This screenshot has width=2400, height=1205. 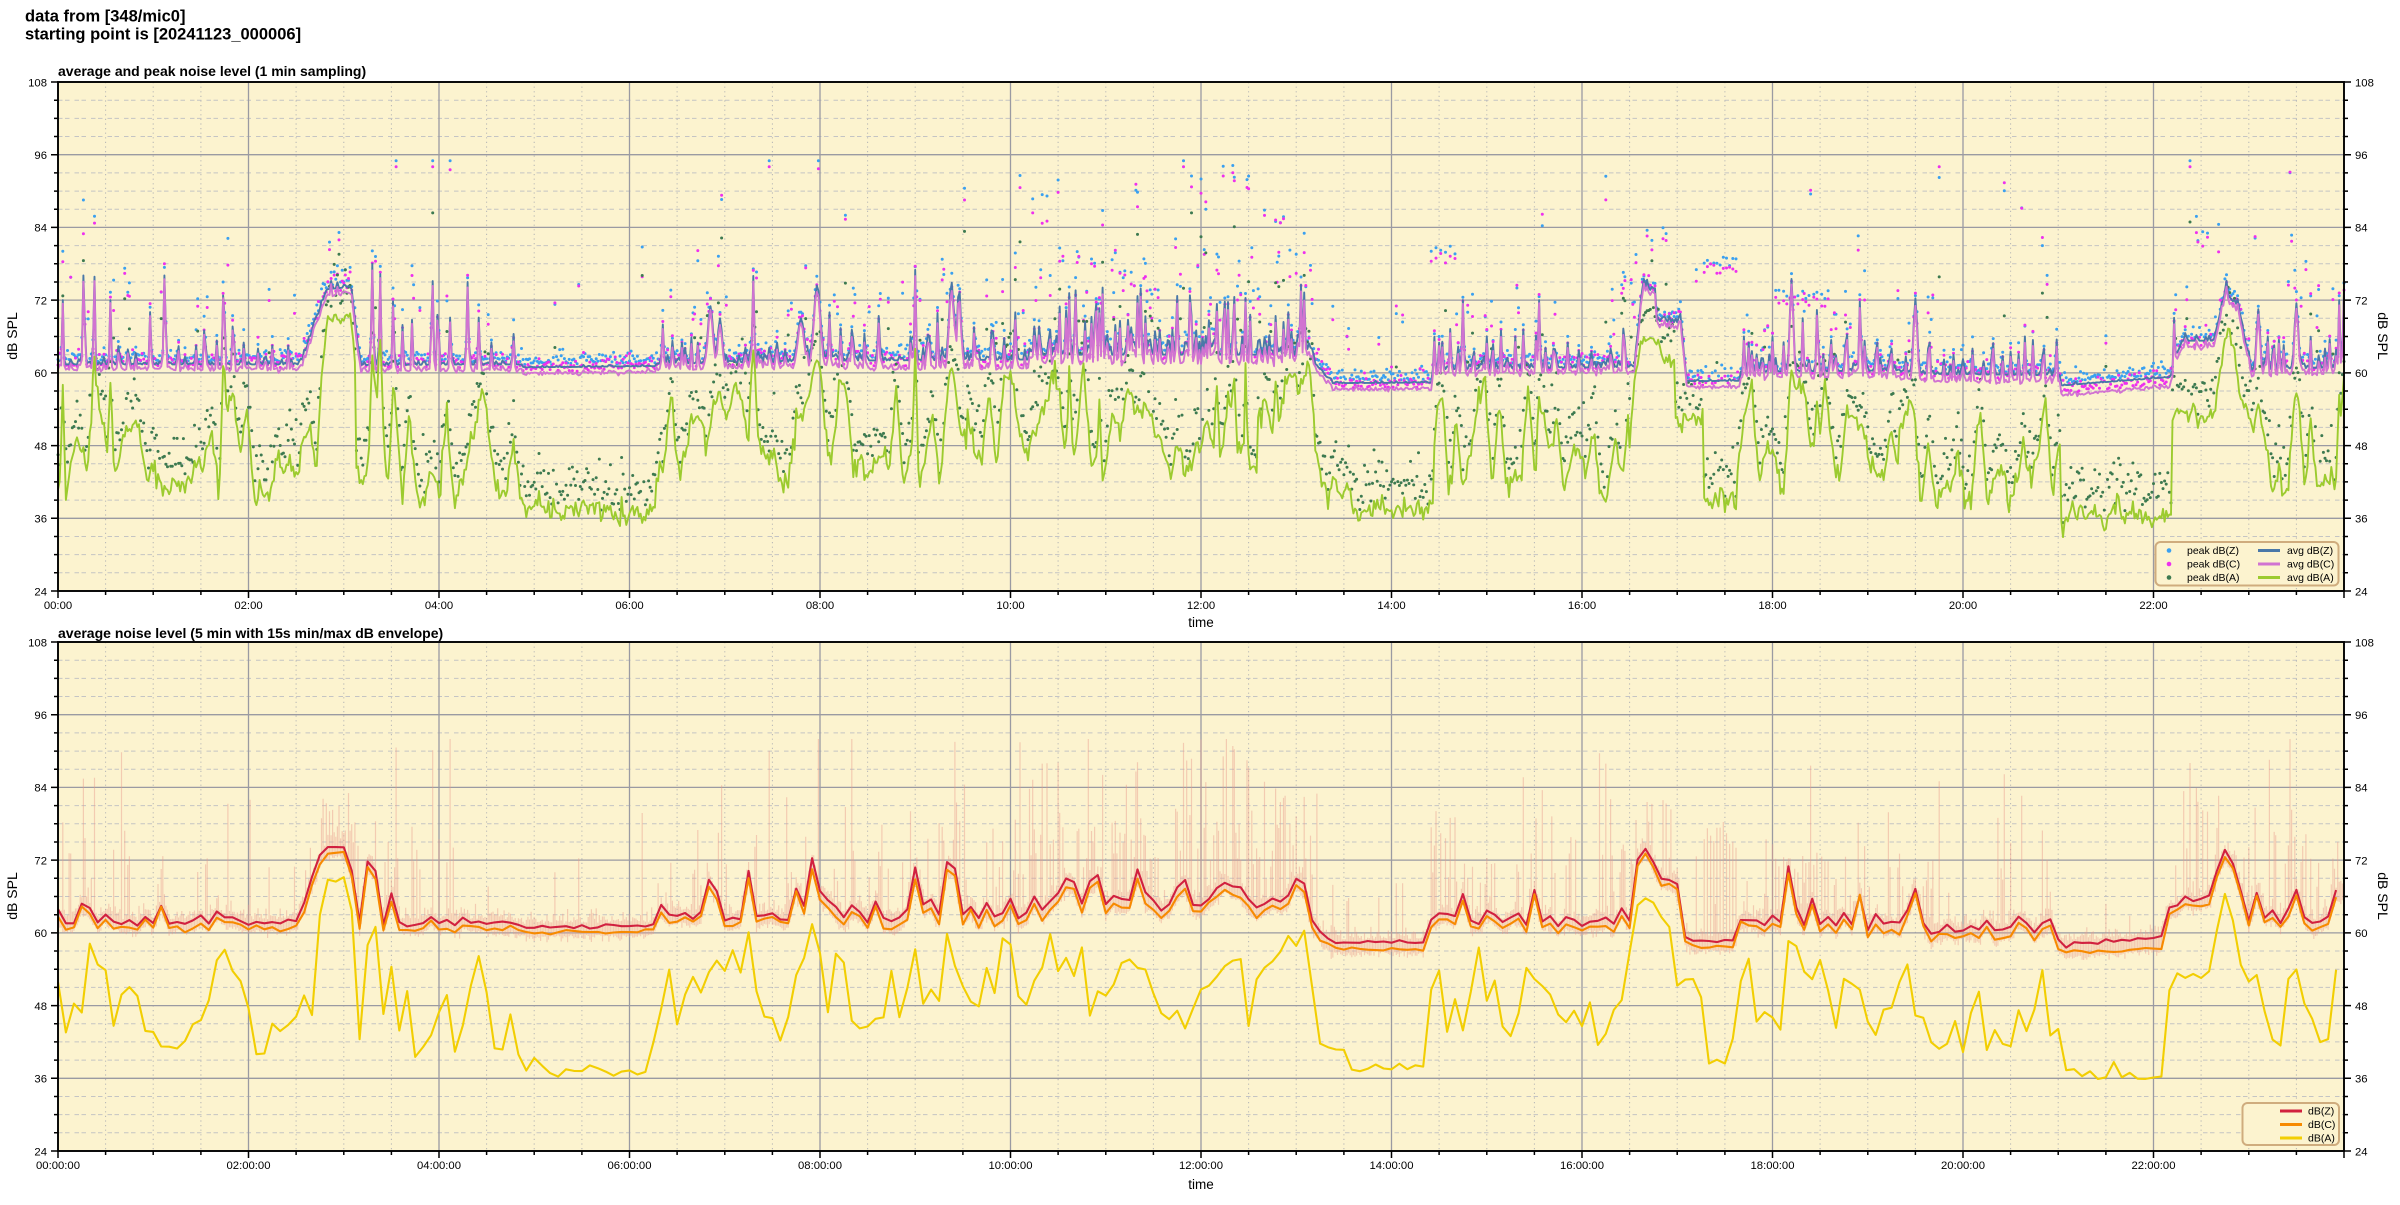 What do you see at coordinates (439, 1166) in the screenshot?
I see `svg-text: 04:00:00` at bounding box center [439, 1166].